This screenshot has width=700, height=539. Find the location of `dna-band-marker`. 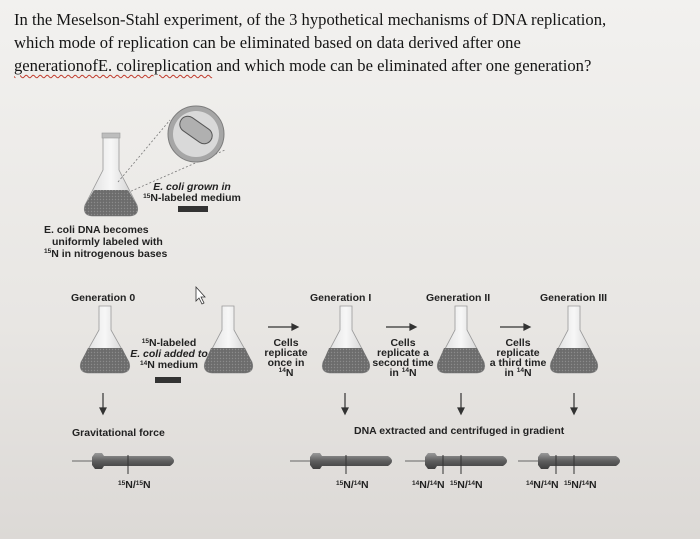

dna-band-marker is located at coordinates (193, 209).